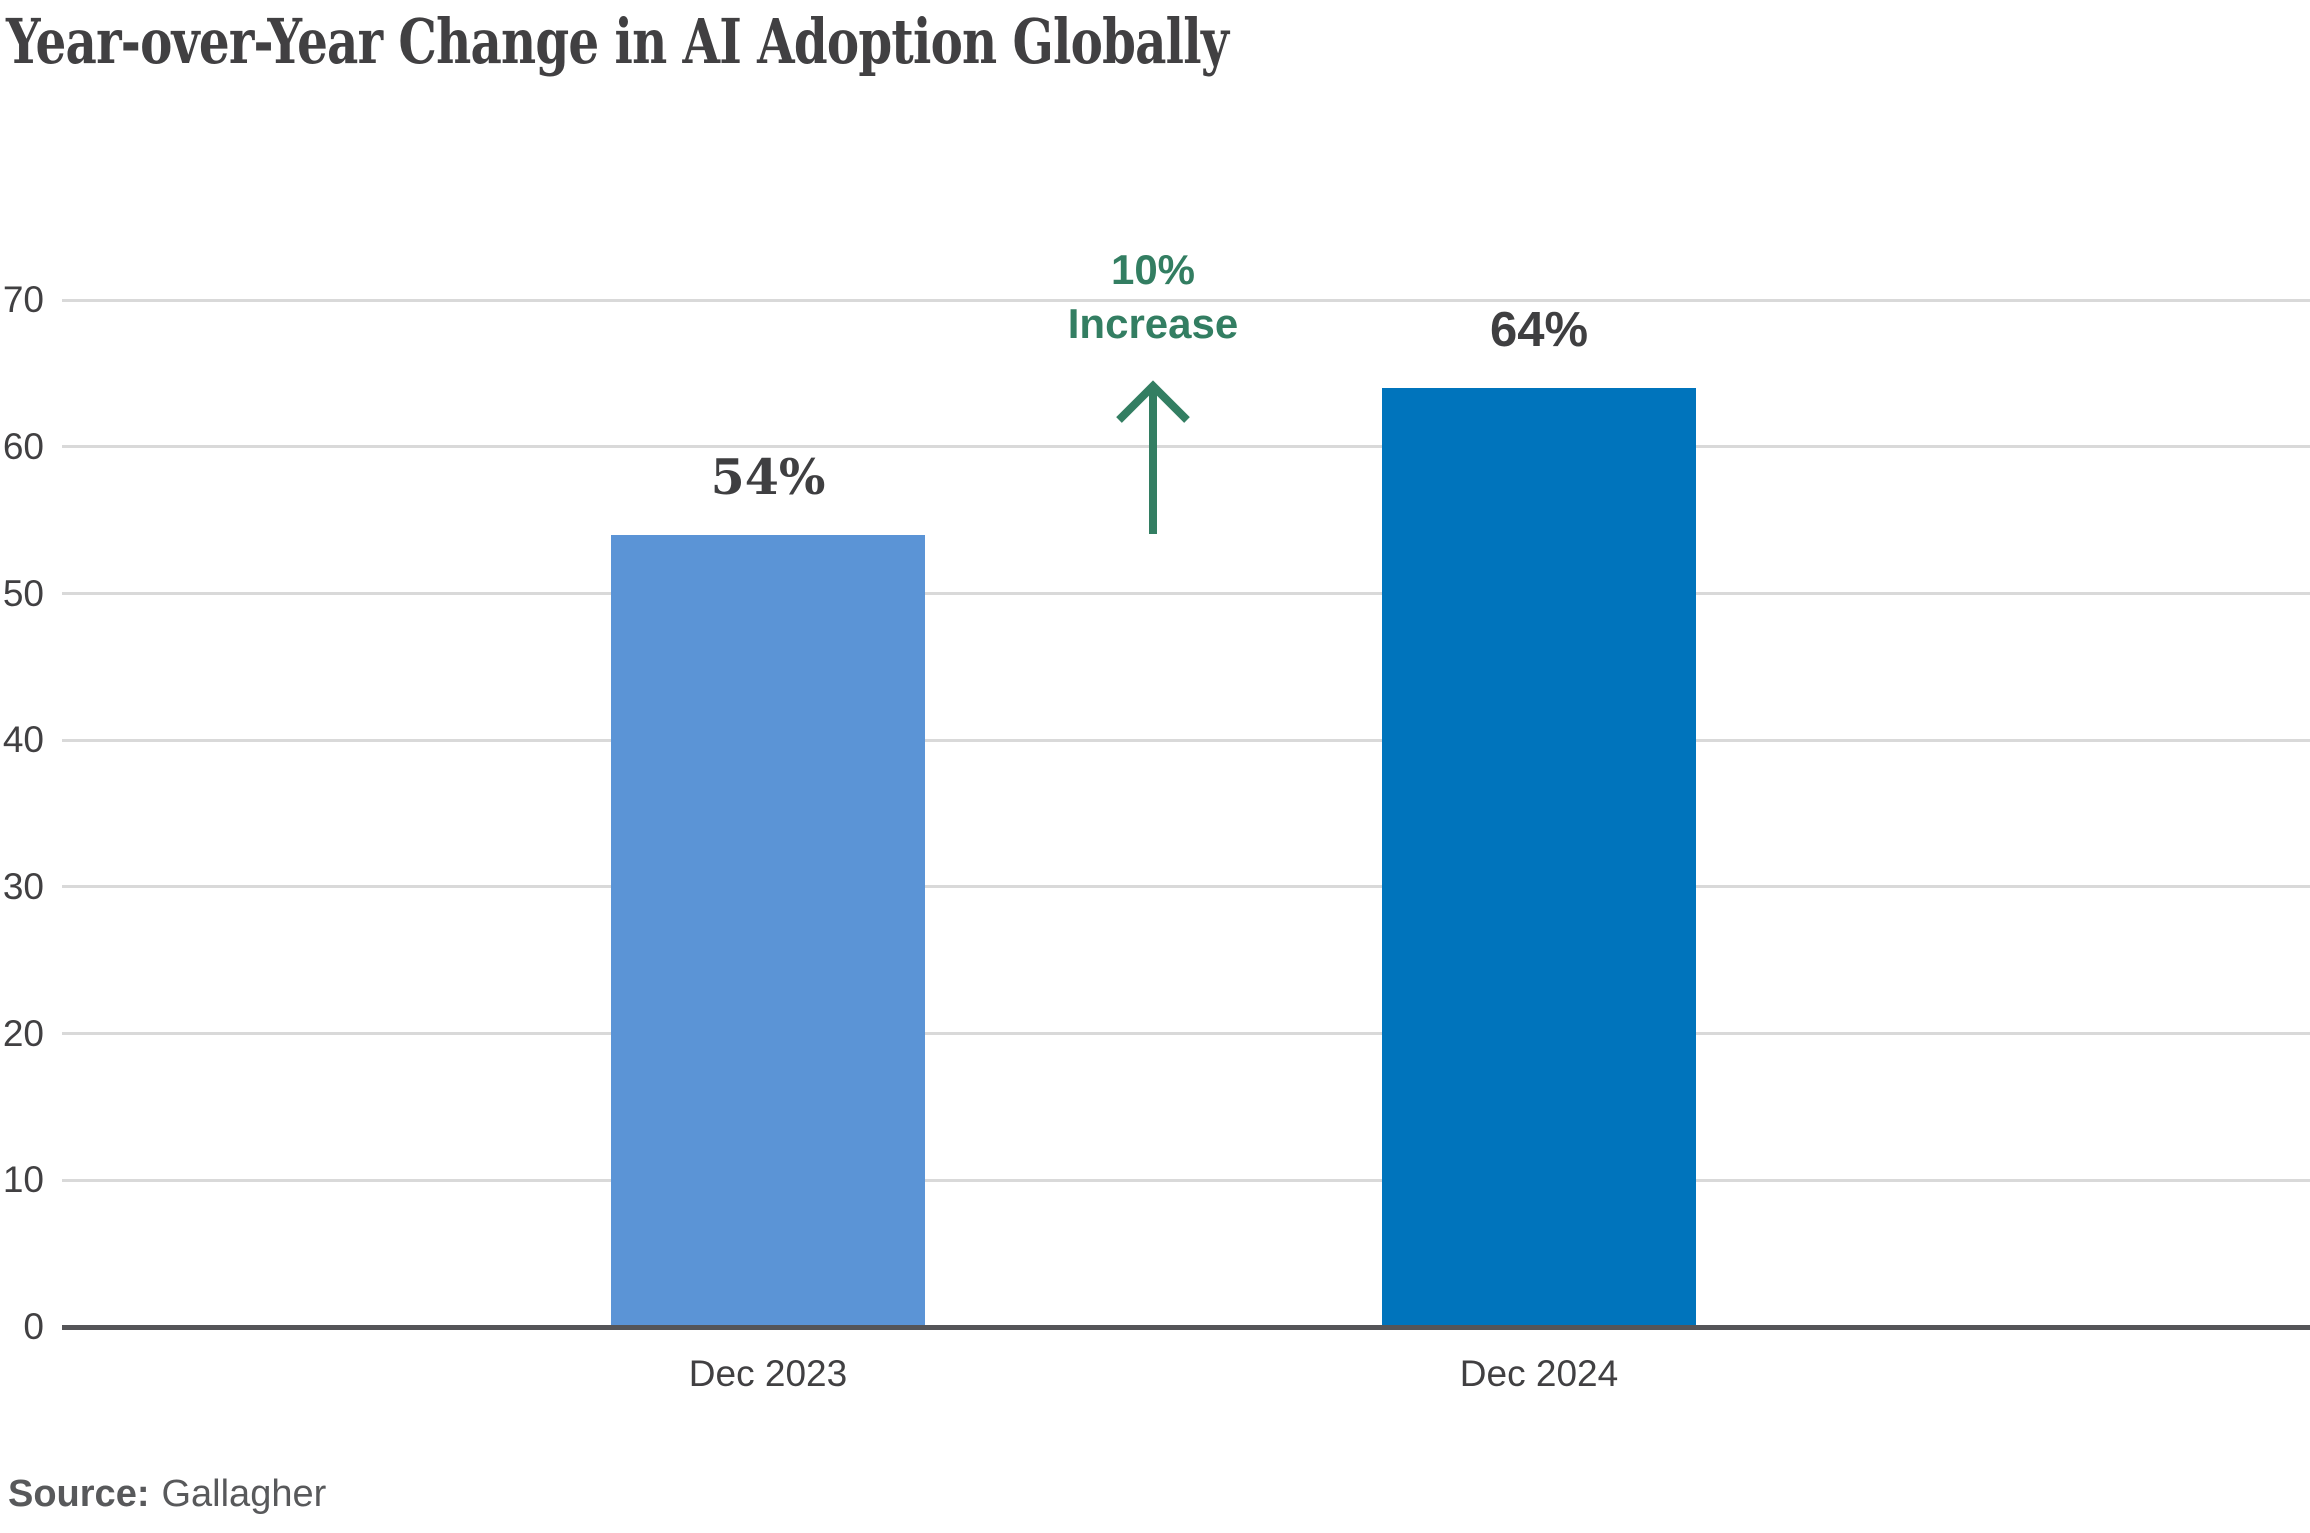 Image resolution: width=2310 pixels, height=1533 pixels. What do you see at coordinates (23, 739) in the screenshot?
I see `y-tick-label-40: 40` at bounding box center [23, 739].